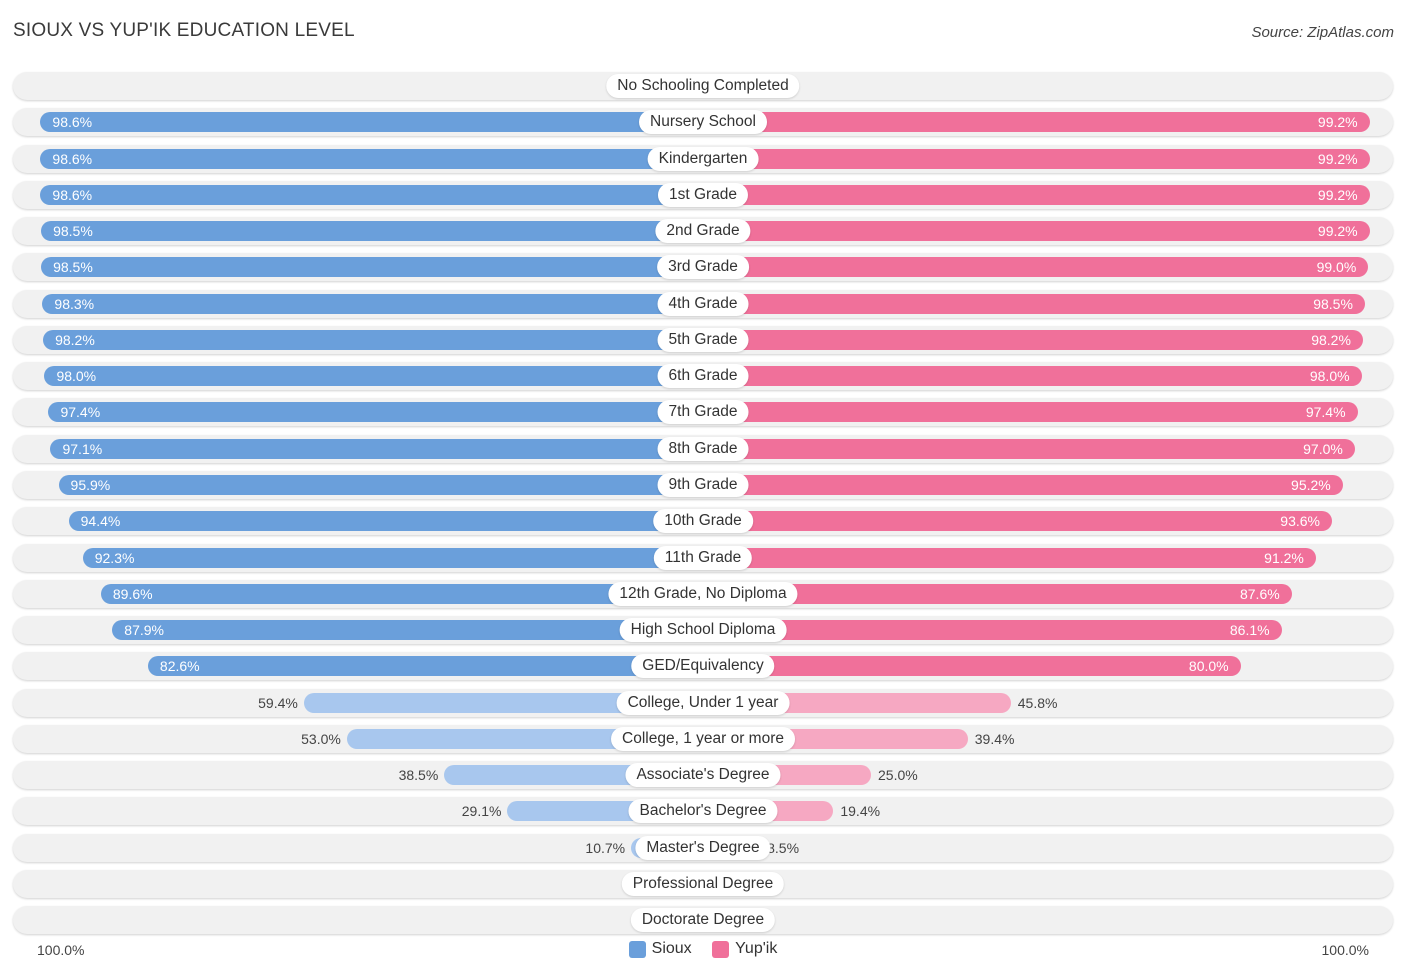 The image size is (1406, 975). I want to click on category-label: College, Under 1 year, so click(703, 703).